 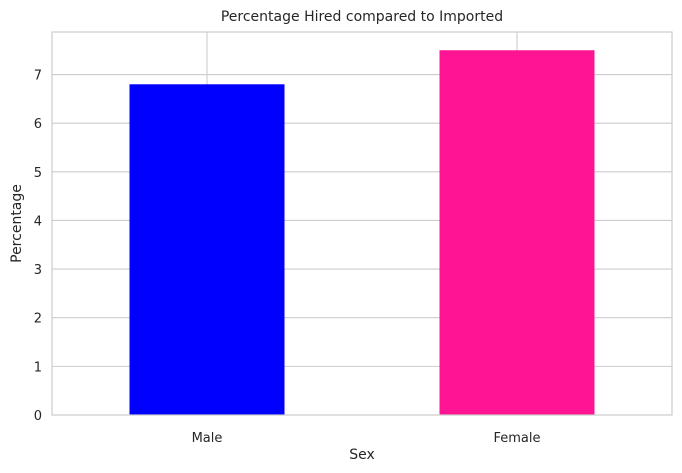 I want to click on x-axis-ticks: Male Female, so click(x=366, y=438).